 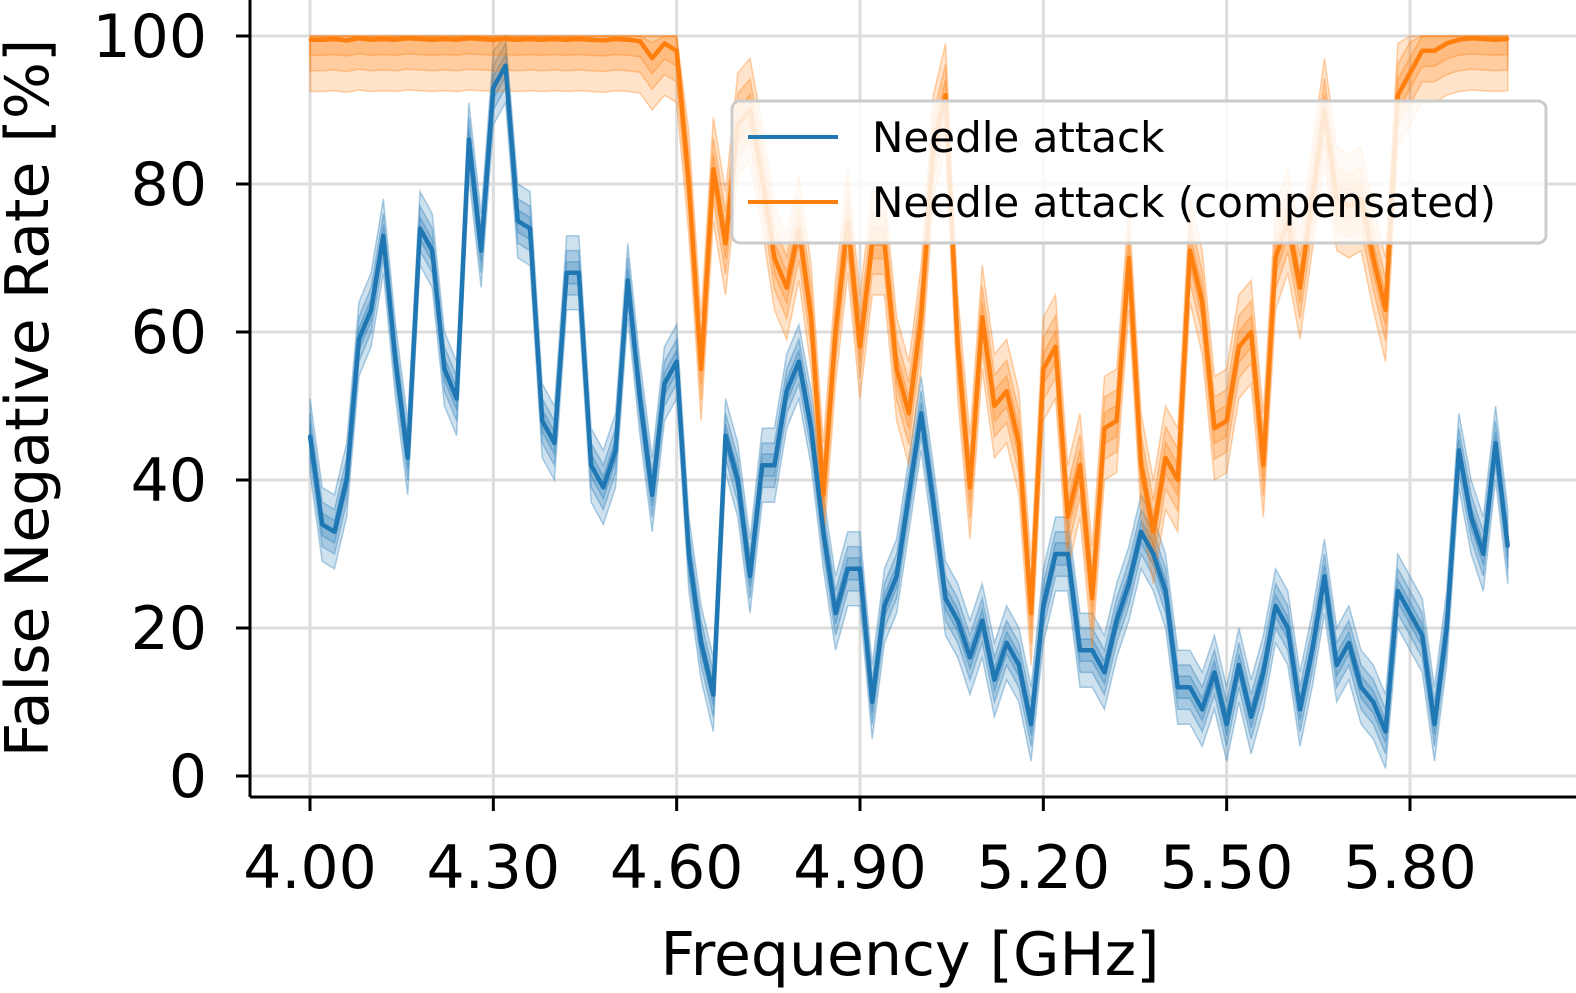 I want to click on y-axis-label: False Negative Rate [%], so click(x=31, y=398).